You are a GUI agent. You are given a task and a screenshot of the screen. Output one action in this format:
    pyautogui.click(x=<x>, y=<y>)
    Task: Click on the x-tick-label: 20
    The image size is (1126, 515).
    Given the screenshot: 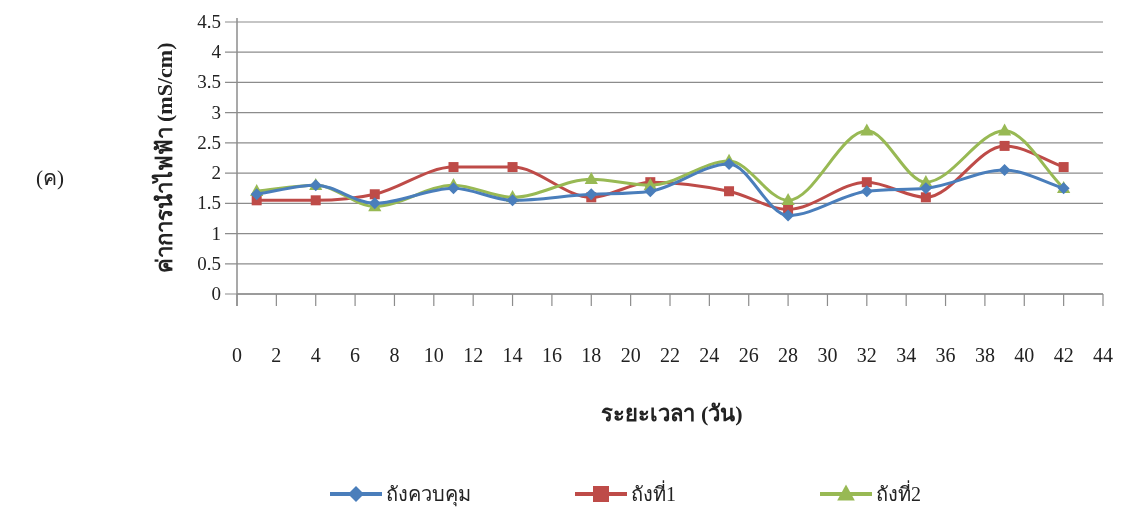 What is the action you would take?
    pyautogui.click(x=630, y=355)
    